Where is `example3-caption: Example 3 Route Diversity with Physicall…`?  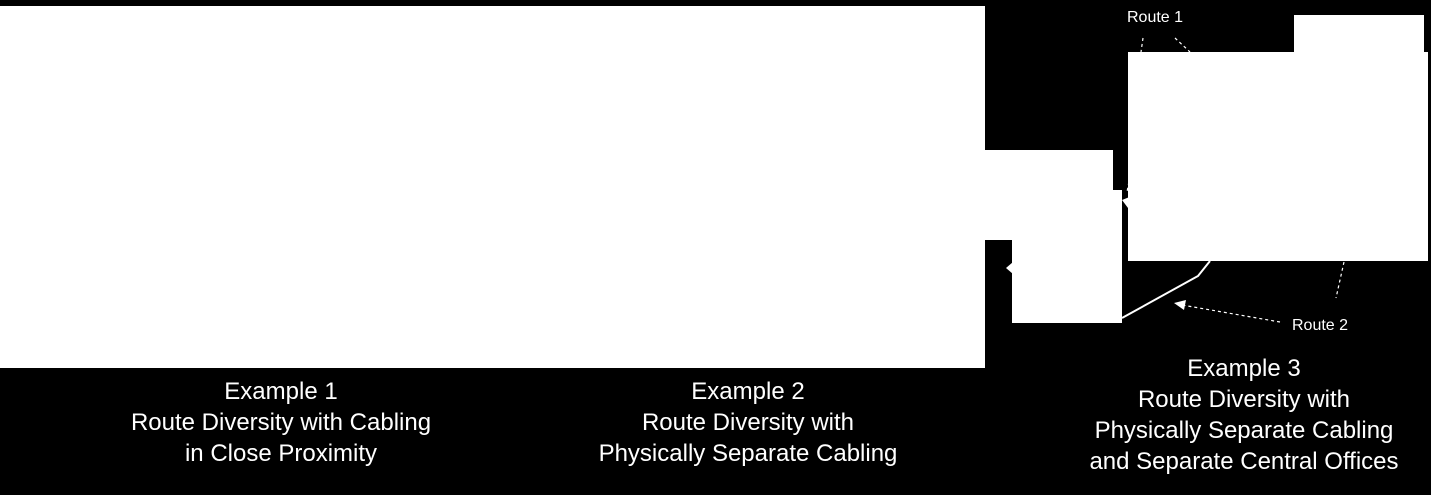 example3-caption: Example 3 Route Diversity with Physicall… is located at coordinates (1244, 415).